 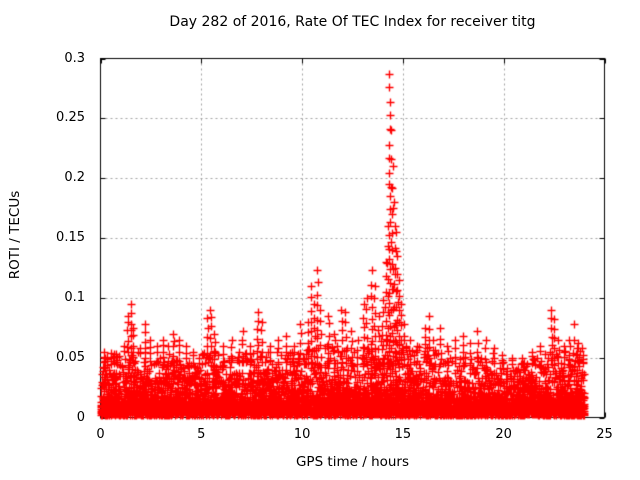 I want to click on y-tick-label: 0.1, so click(x=74, y=297).